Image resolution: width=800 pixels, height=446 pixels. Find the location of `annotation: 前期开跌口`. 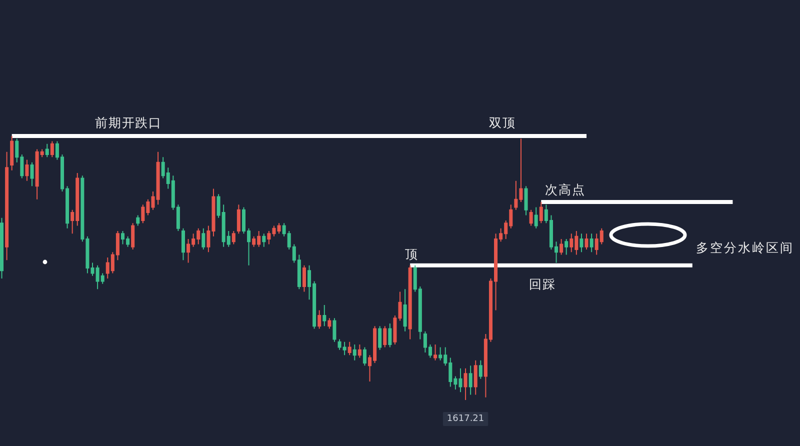

annotation: 前期开跌口 is located at coordinates (128, 123).